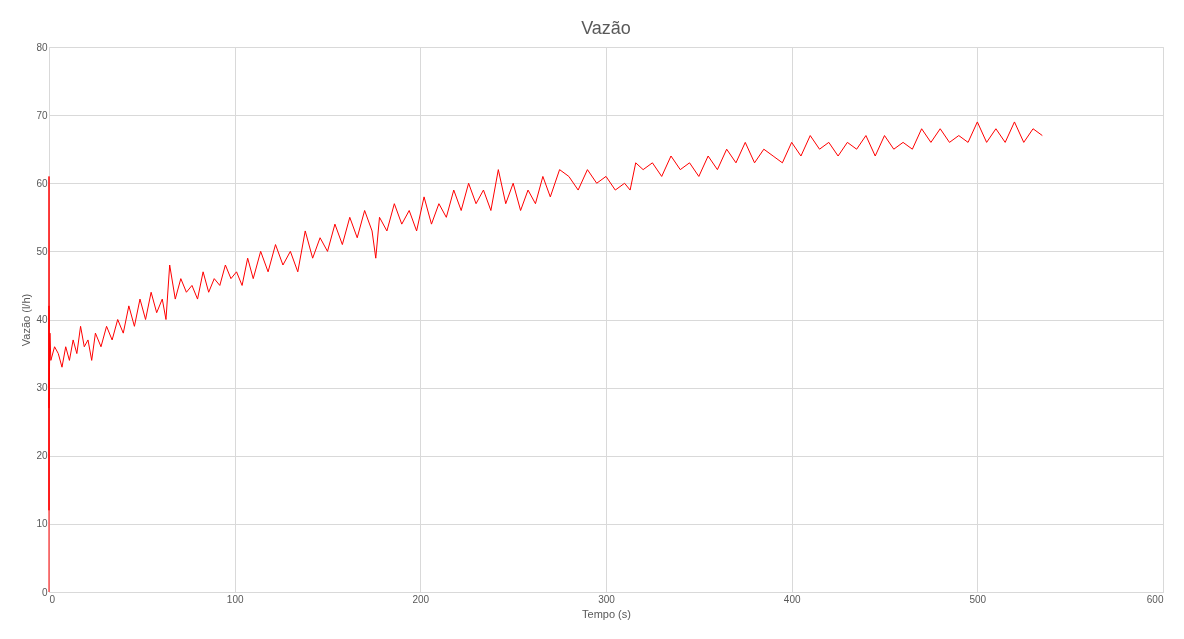  I want to click on x-tick-label: 500, so click(978, 599).